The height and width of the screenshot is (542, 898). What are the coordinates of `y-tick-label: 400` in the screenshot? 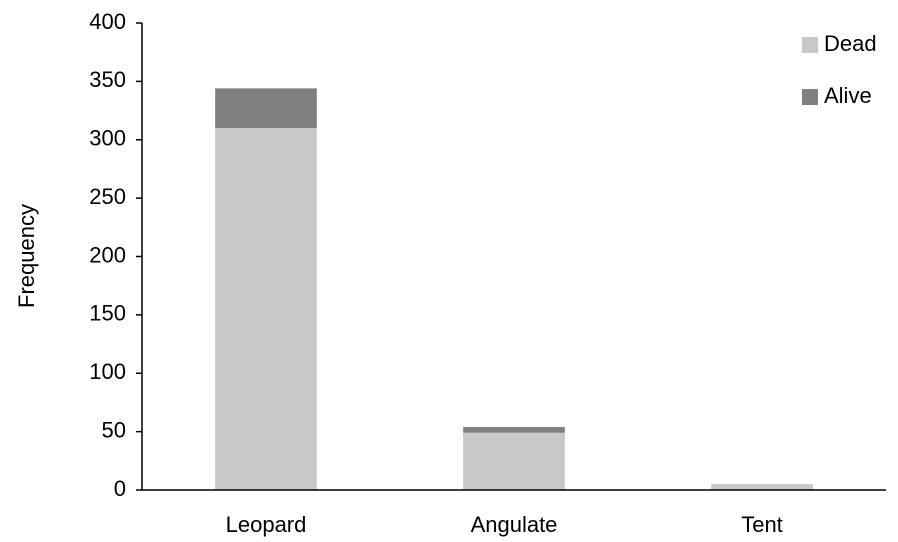 It's located at (107, 21).